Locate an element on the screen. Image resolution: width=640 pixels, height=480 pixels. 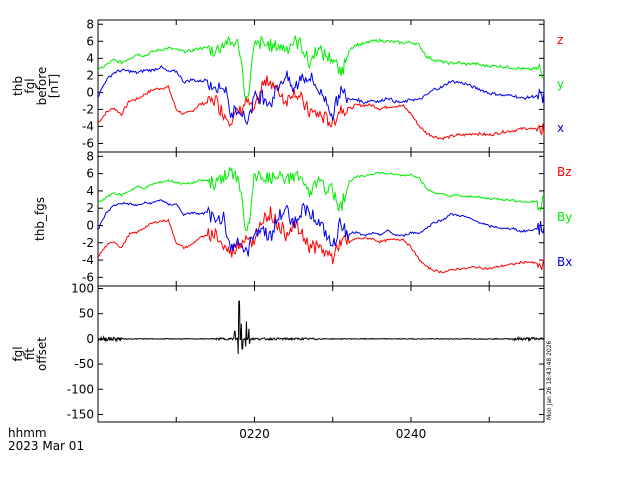
series-line-bz is located at coordinates (321, 240).